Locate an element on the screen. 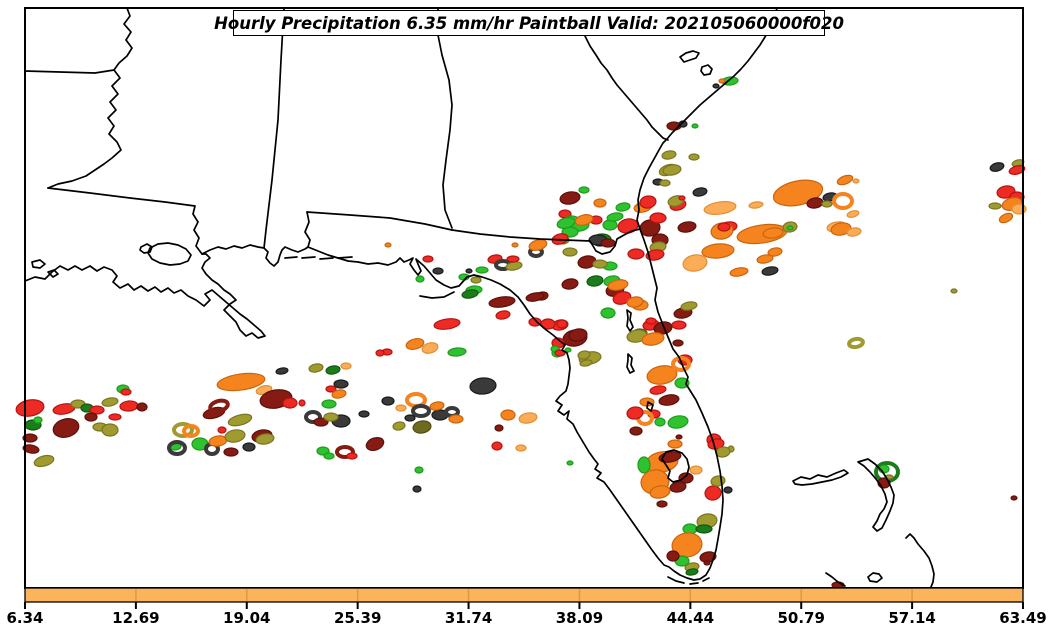 The image size is (1053, 633). colorbar-tick-label: 25.39 is located at coordinates (357, 618).